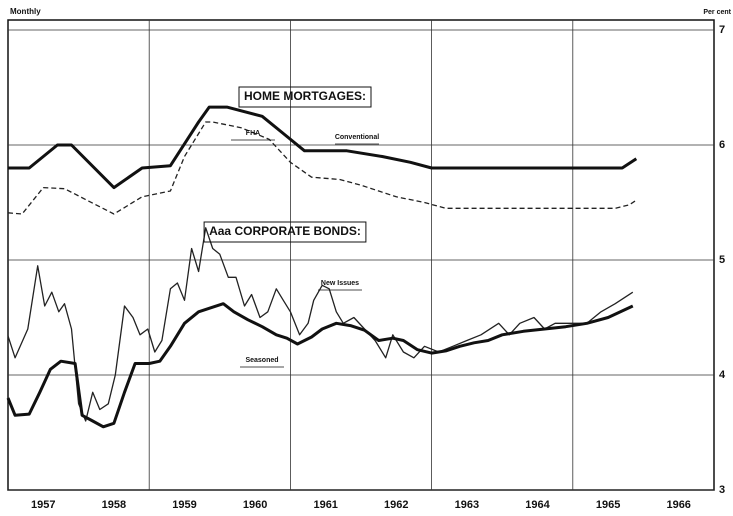 The image size is (733, 516). Describe the element at coordinates (722, 30) in the screenshot. I see `y-tick-label: 7` at that location.